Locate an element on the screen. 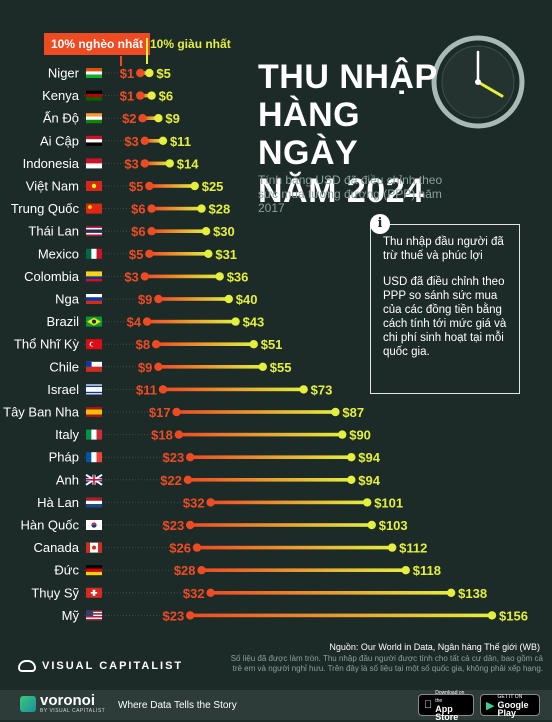 This screenshot has width=552, height=722. flag-chile-icon is located at coordinates (94, 366).